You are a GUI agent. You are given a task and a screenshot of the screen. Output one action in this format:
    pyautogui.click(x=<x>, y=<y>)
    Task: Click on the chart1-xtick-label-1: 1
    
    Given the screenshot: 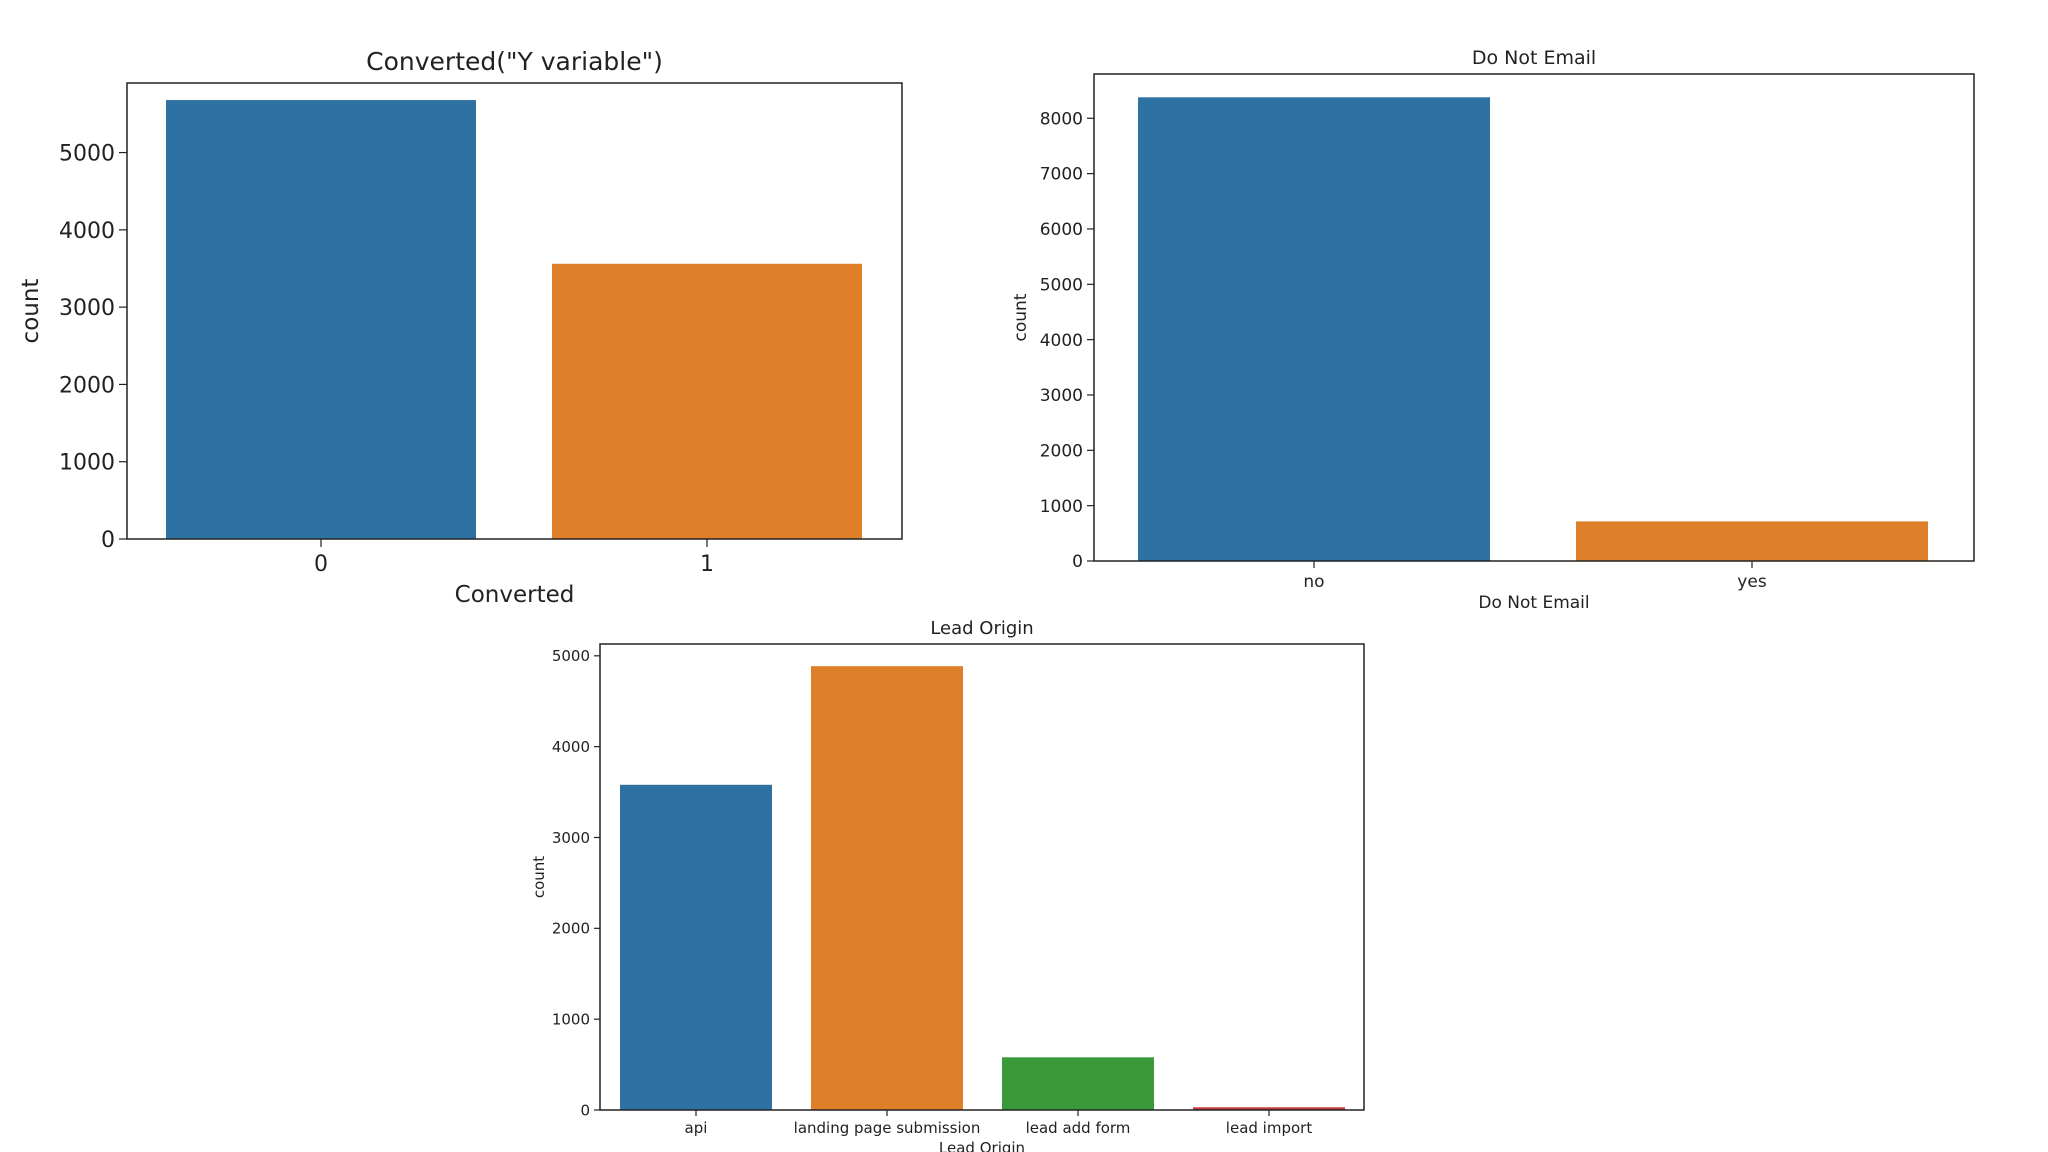 What is the action you would take?
    pyautogui.click(x=707, y=564)
    